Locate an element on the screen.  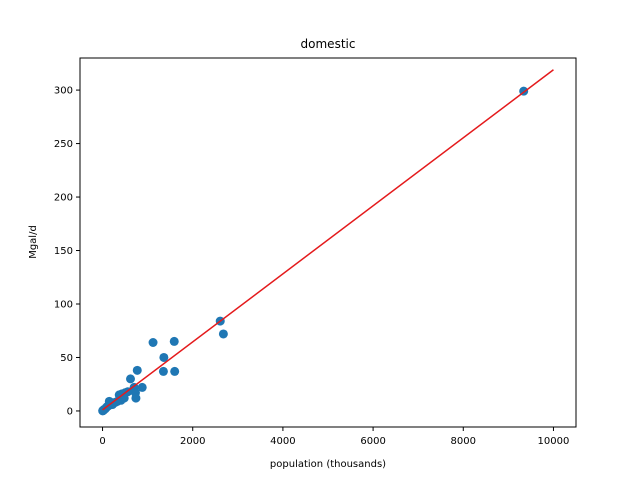
y-tick-label: 250 is located at coordinates (63, 144).